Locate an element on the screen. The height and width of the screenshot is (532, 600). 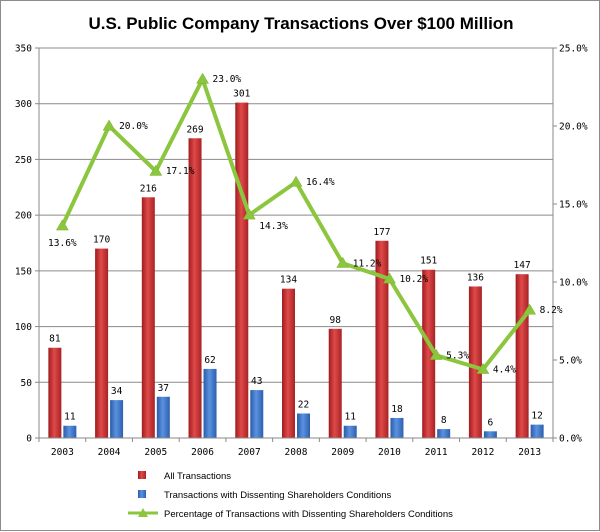
y-left-tick-label: 250 is located at coordinates (23, 160).